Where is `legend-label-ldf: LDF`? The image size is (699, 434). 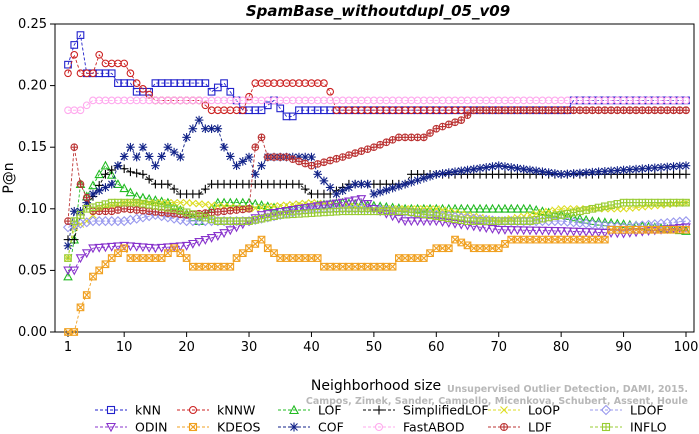 legend-label-ldf: LDF is located at coordinates (540, 427).